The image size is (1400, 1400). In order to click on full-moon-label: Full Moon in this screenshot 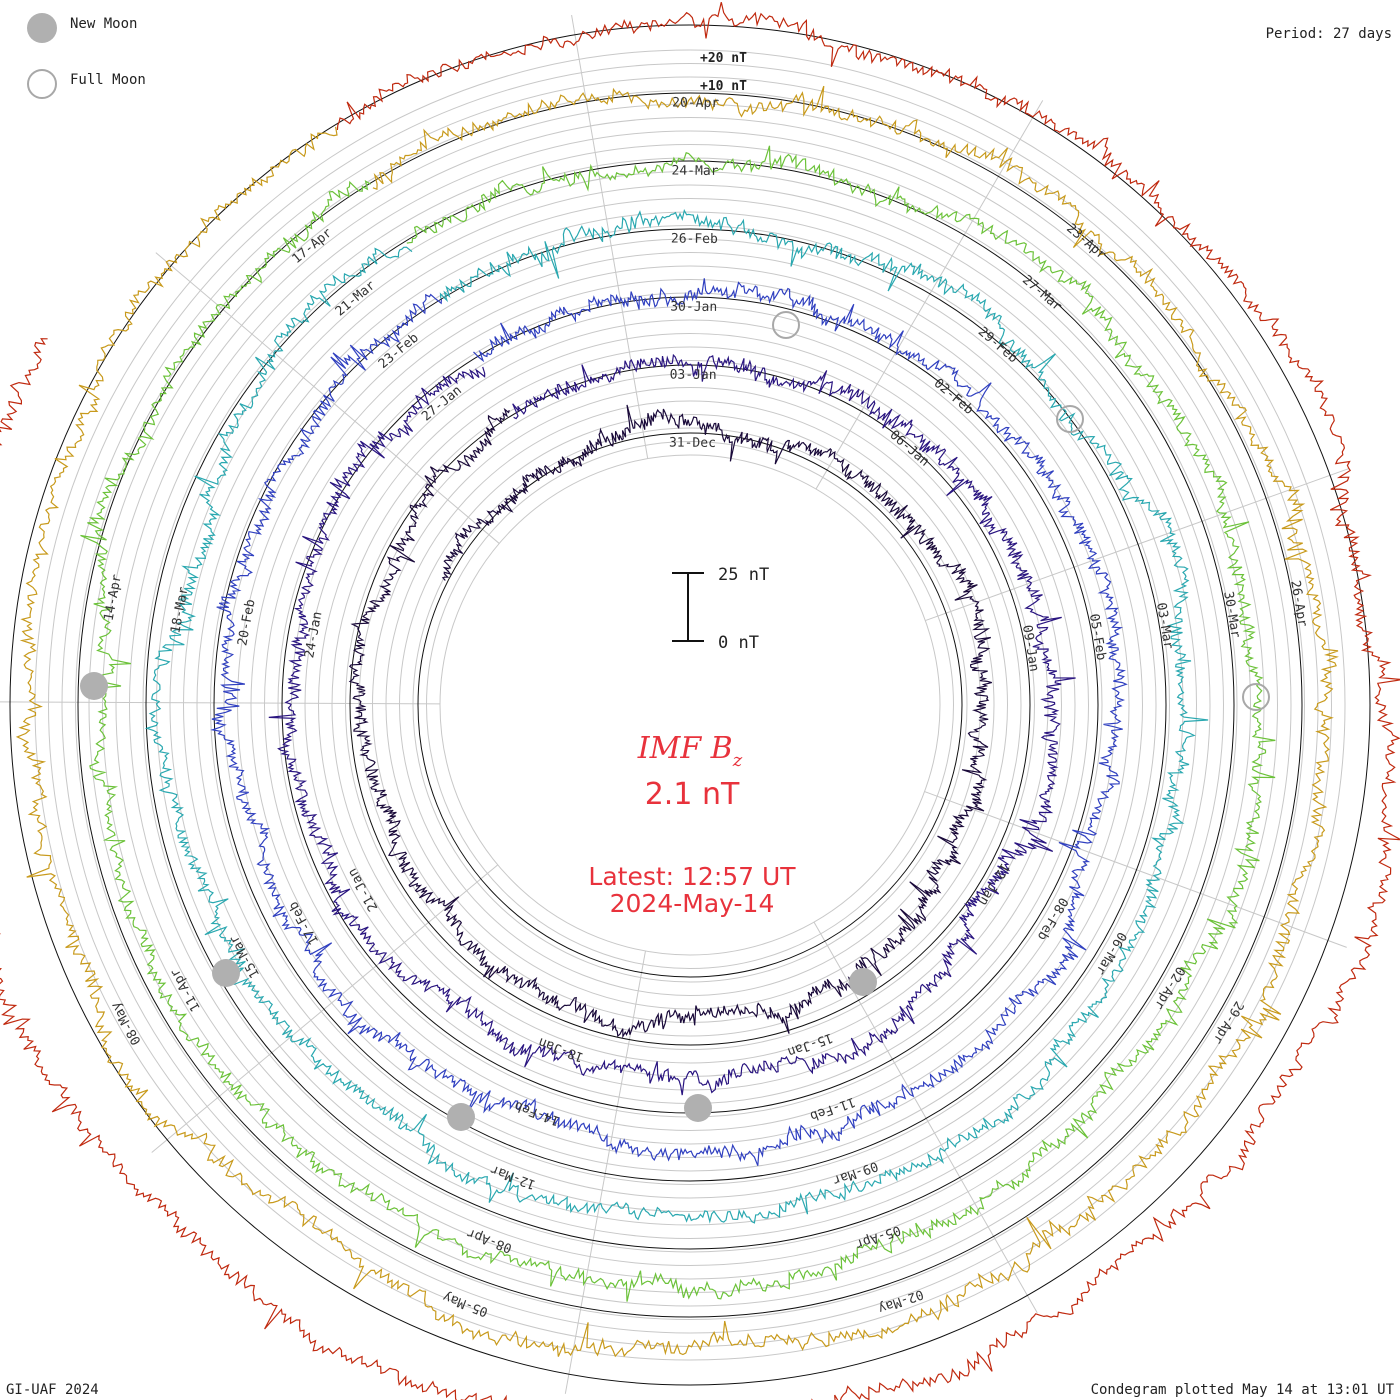, I will do `click(108, 80)`.